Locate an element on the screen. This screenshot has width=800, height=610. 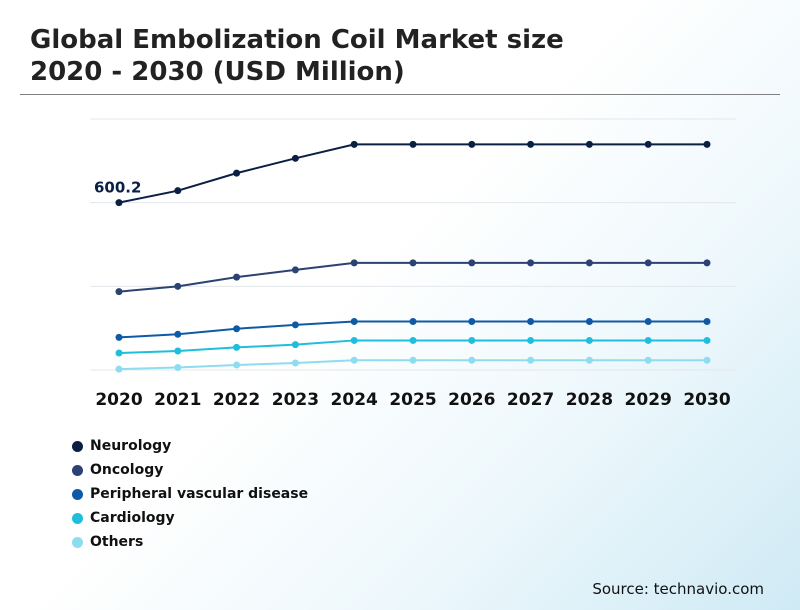
x-tick-label: 2023 is located at coordinates (295, 400).